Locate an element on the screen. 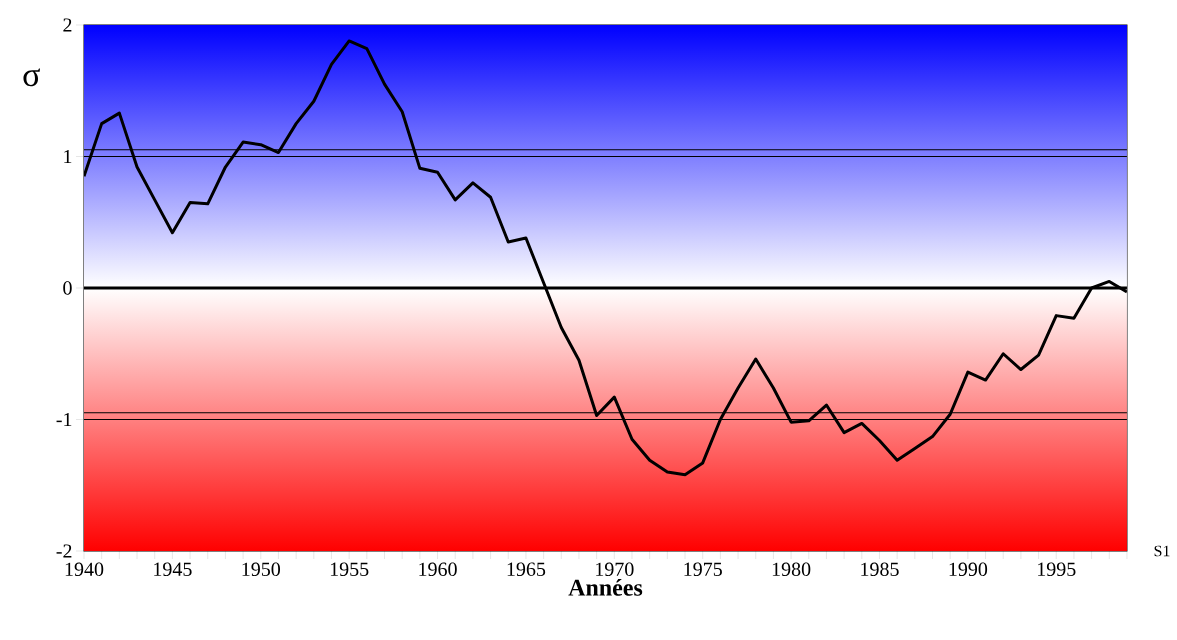 This screenshot has width=1177, height=640. x-tick-label: 1955 is located at coordinates (349, 569).